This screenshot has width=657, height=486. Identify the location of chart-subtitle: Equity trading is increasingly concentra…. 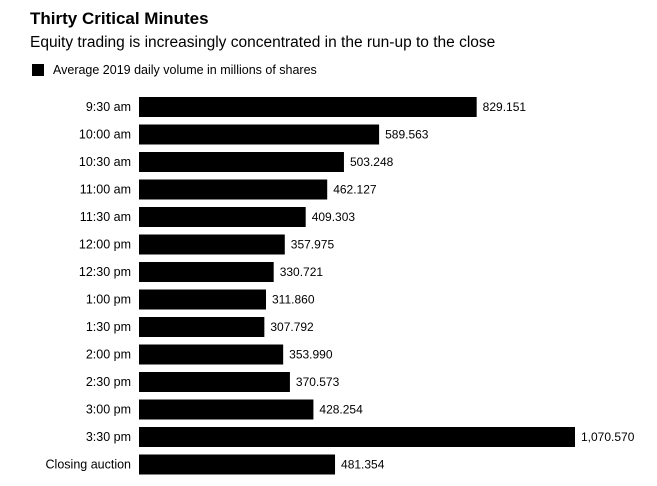
(263, 42).